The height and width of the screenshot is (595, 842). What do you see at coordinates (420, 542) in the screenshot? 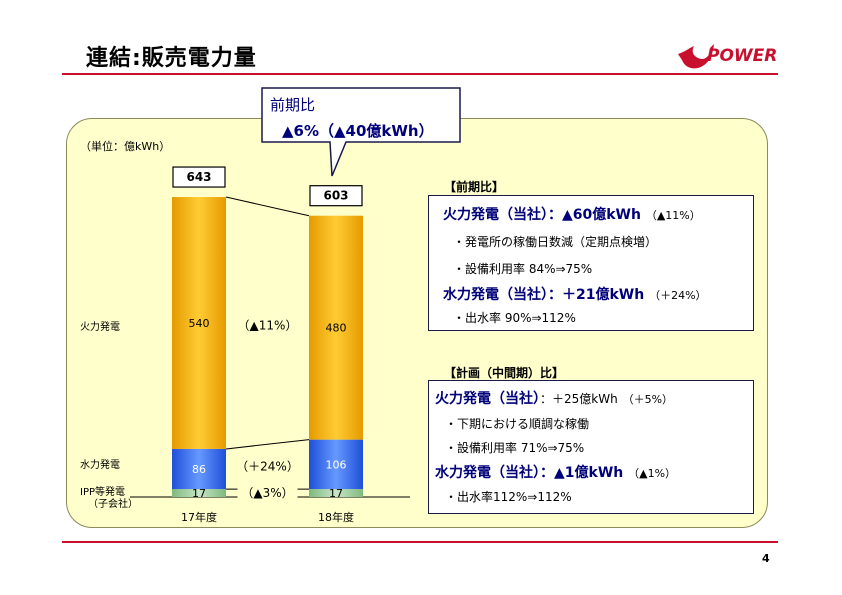
I see `bottom-rule` at bounding box center [420, 542].